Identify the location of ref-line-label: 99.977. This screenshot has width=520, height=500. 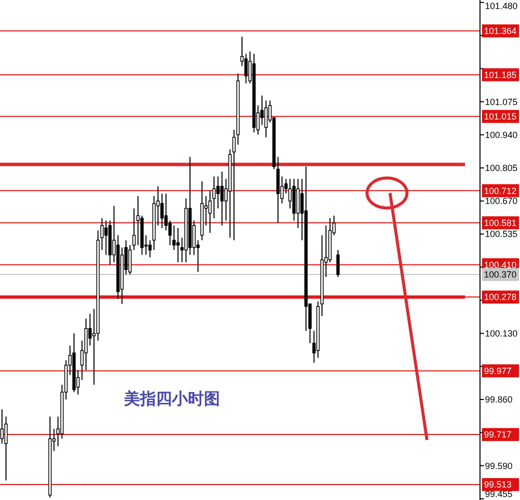
(498, 371).